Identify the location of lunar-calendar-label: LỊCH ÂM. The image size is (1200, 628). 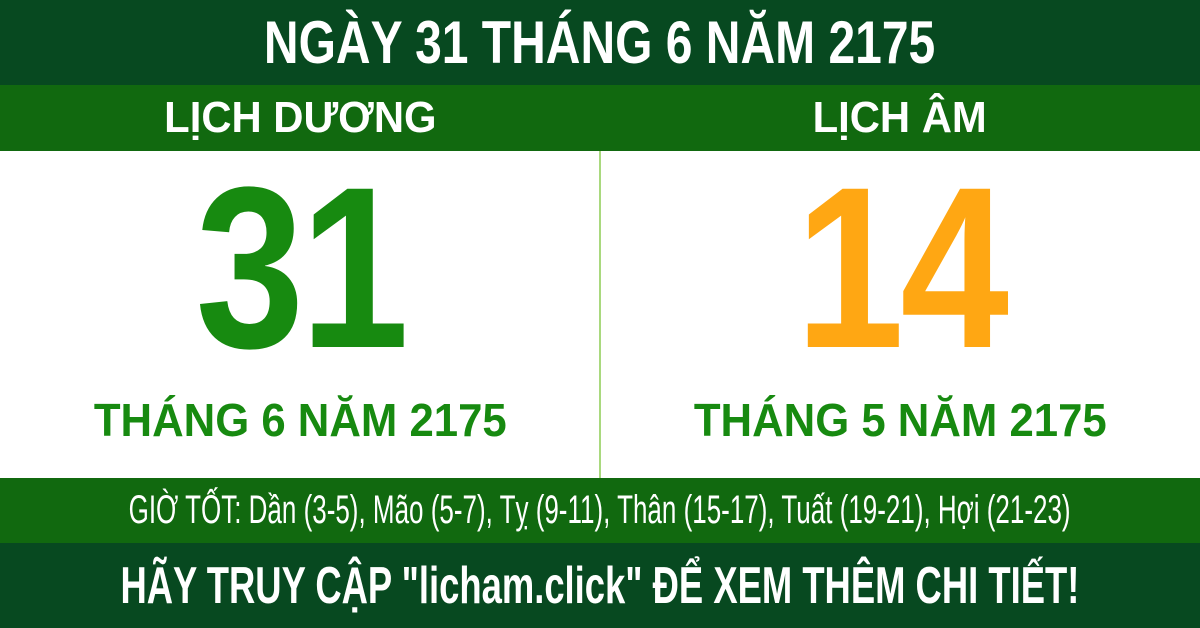
(900, 117).